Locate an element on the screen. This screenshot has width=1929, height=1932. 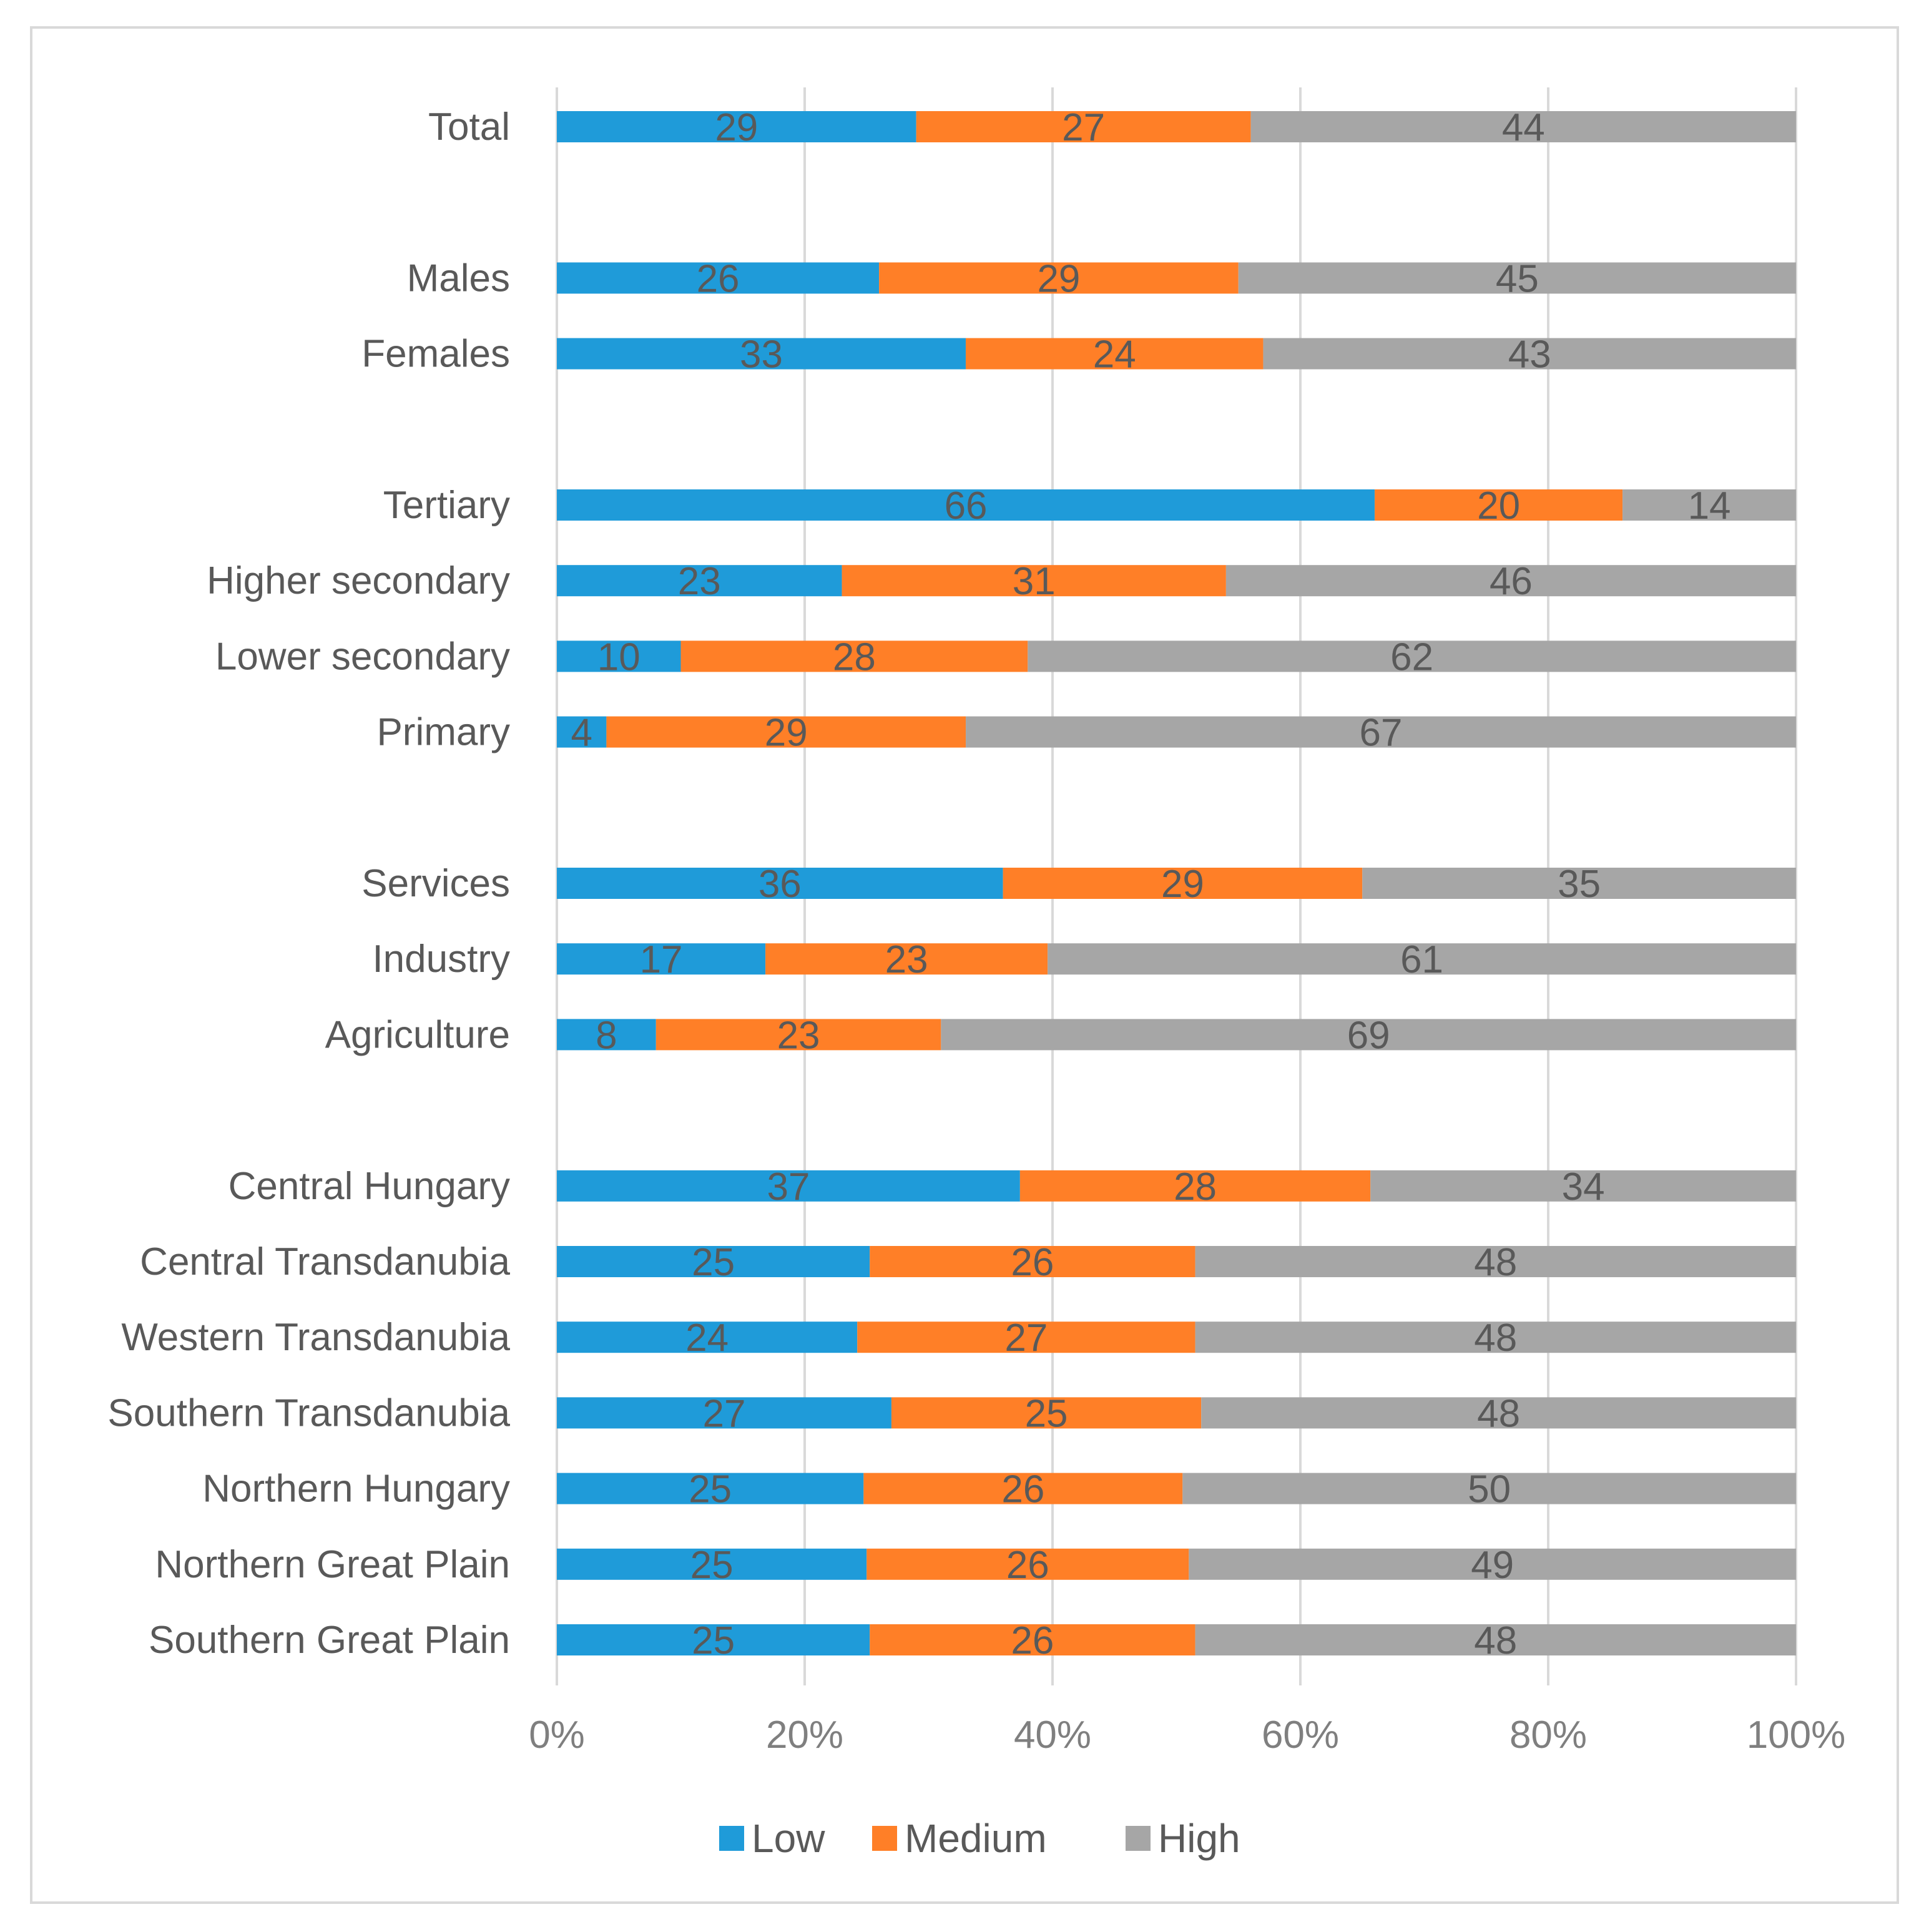
data-label-high: 34 is located at coordinates (1583, 1187).